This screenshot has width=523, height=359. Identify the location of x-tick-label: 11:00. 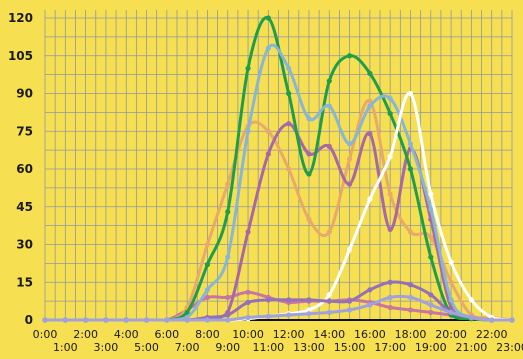
(268, 347).